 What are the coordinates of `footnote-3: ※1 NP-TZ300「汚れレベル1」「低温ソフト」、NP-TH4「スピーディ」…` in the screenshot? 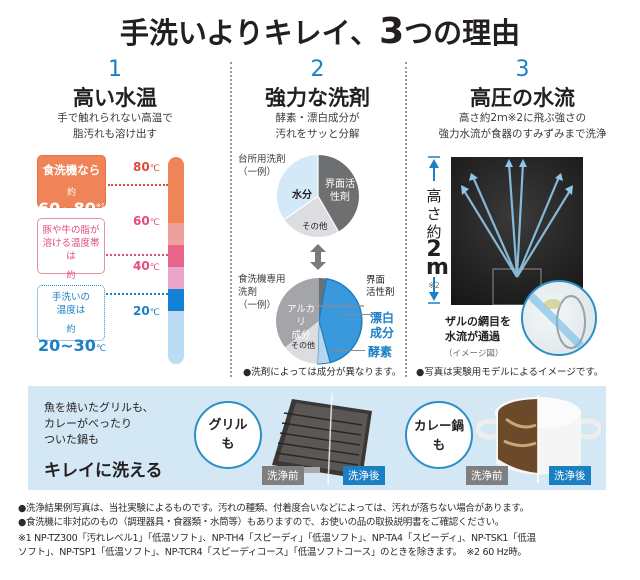 It's located at (277, 538).